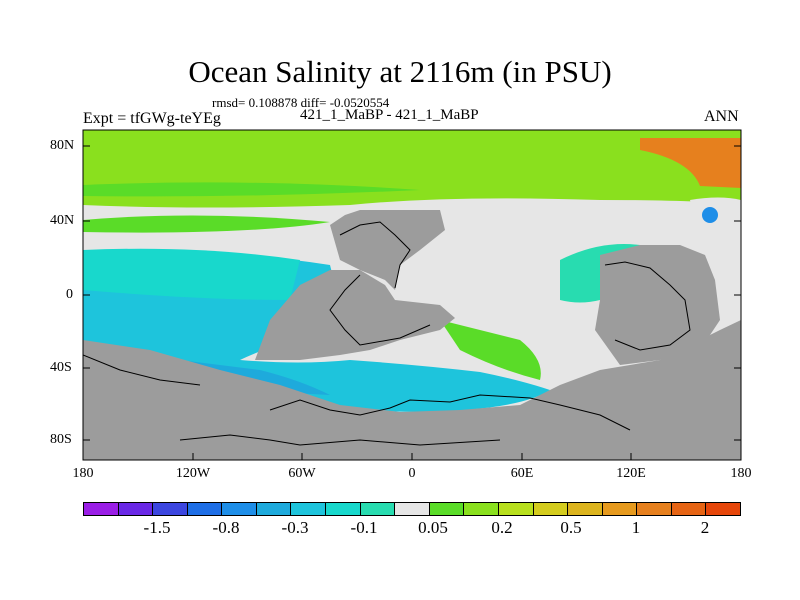 This screenshot has width=800, height=600. Describe the element at coordinates (571, 527) in the screenshot. I see `colorbar-label: 0.5` at that location.